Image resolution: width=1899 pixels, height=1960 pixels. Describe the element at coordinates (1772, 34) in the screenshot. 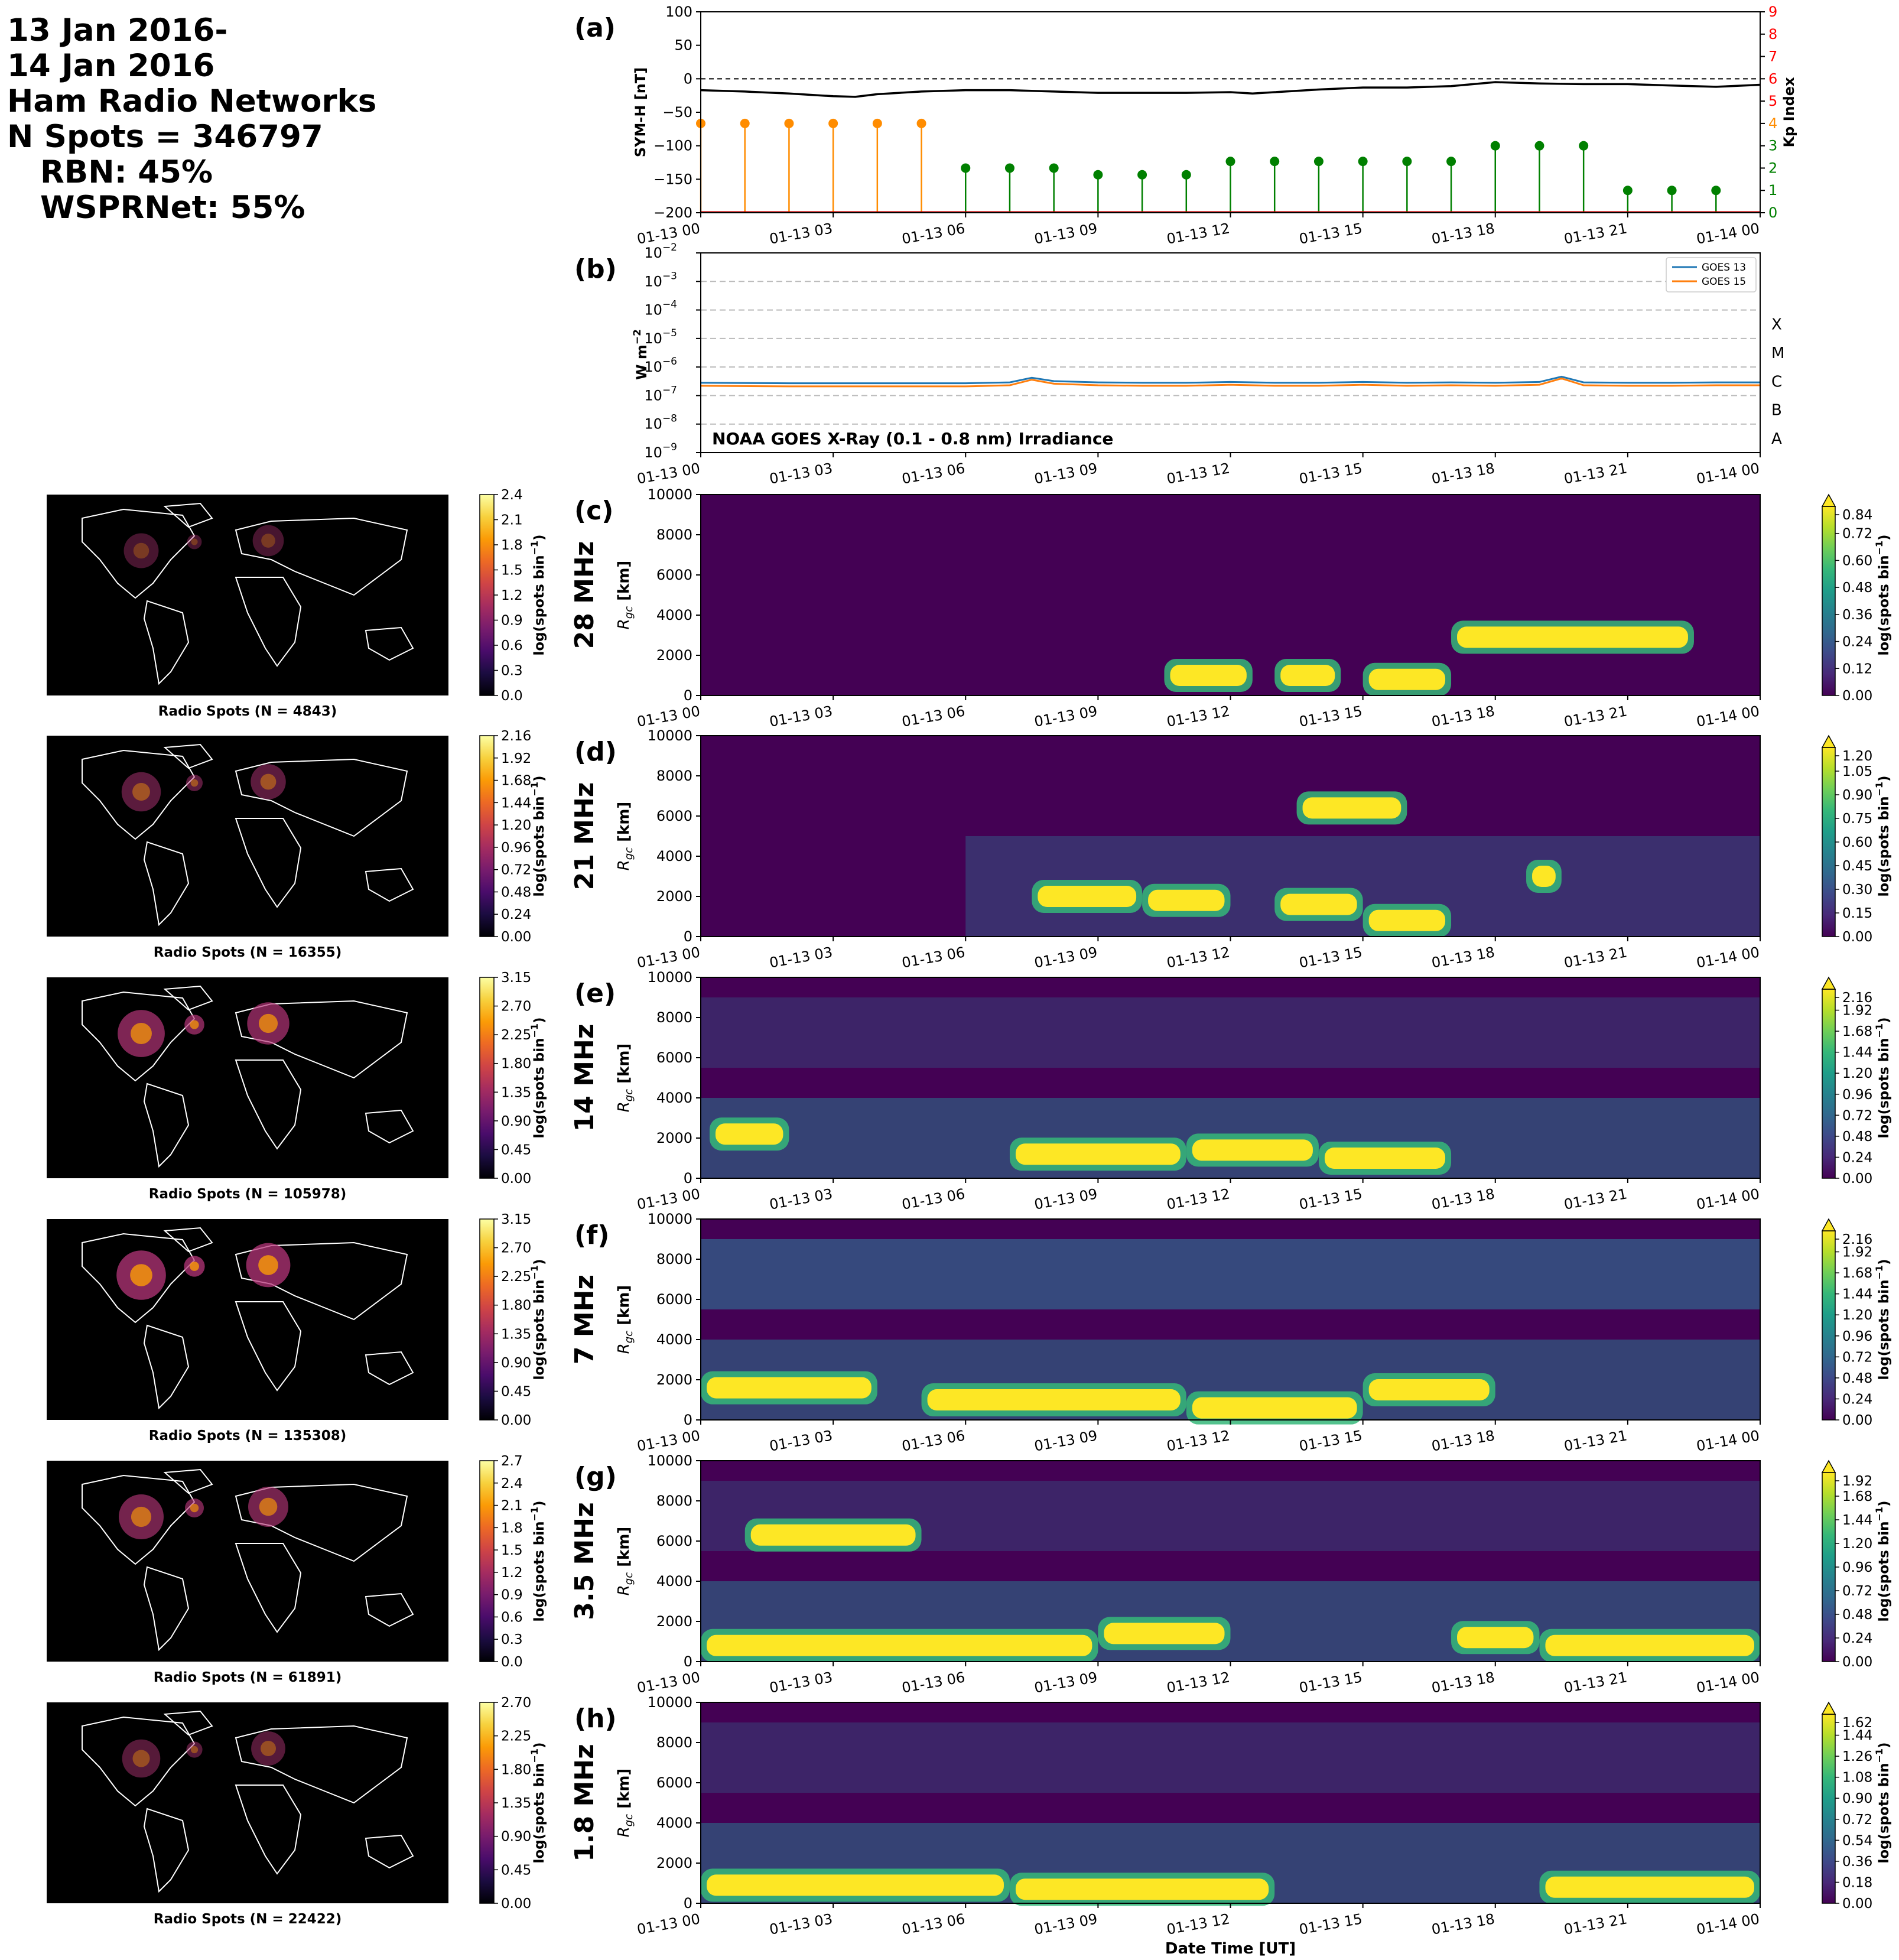

I see `kp-ytick-label: 8` at that location.